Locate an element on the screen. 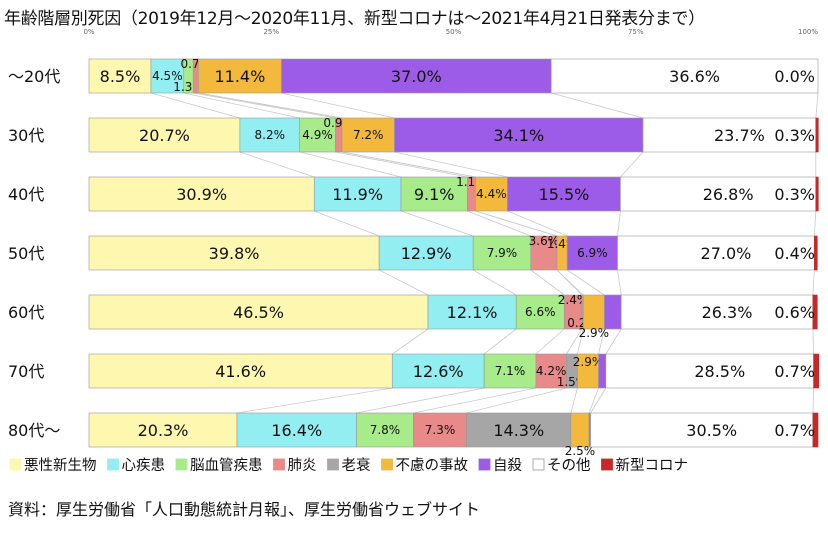  data-label: 2.5% is located at coordinates (580, 451).